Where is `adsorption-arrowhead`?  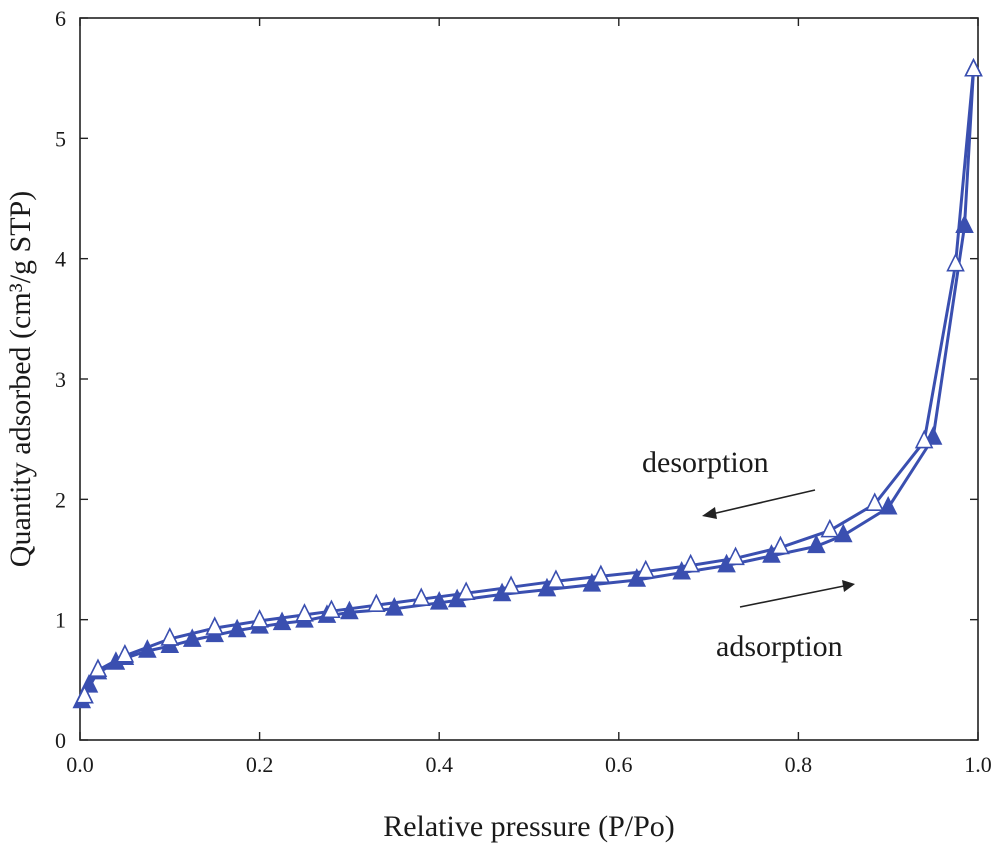
adsorption-arrowhead is located at coordinates (848, 586).